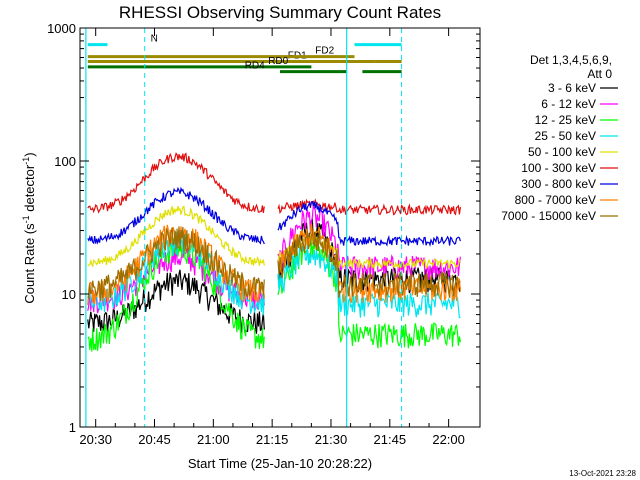 Image resolution: width=640 pixels, height=480 pixels. What do you see at coordinates (244, 54) in the screenshot?
I see `flags-group: NFD1FD2RD0RD4` at bounding box center [244, 54].